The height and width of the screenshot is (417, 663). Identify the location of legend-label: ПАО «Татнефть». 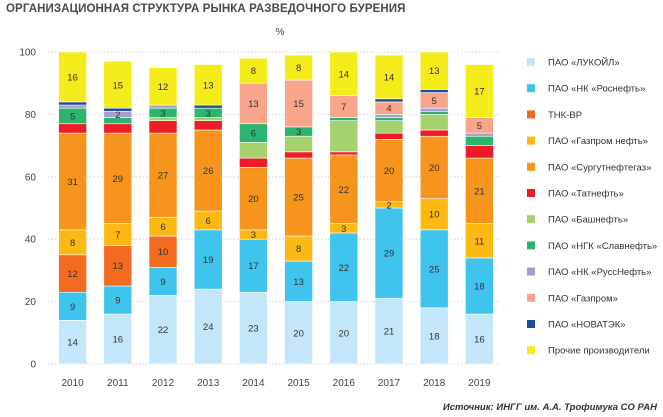
(586, 194).